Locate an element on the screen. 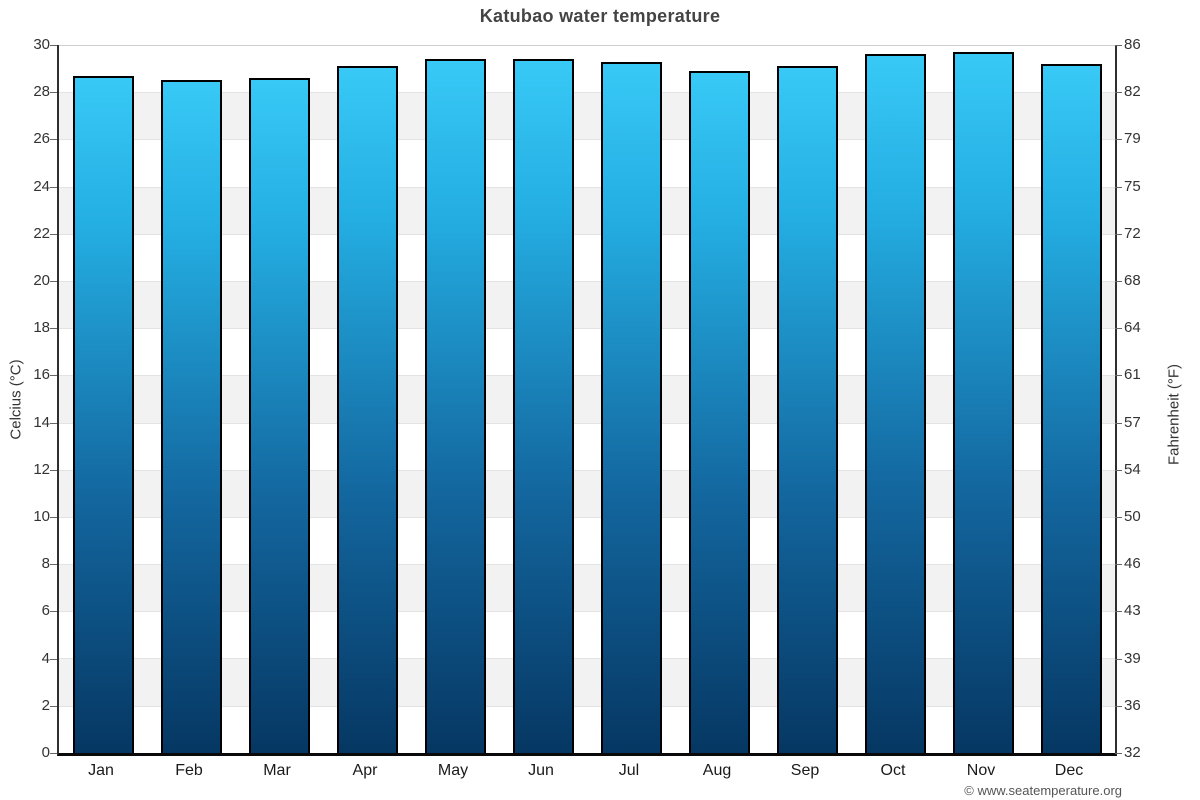 This screenshot has height=800, width=1200. chart-title: Katubao water temperature is located at coordinates (600, 16).